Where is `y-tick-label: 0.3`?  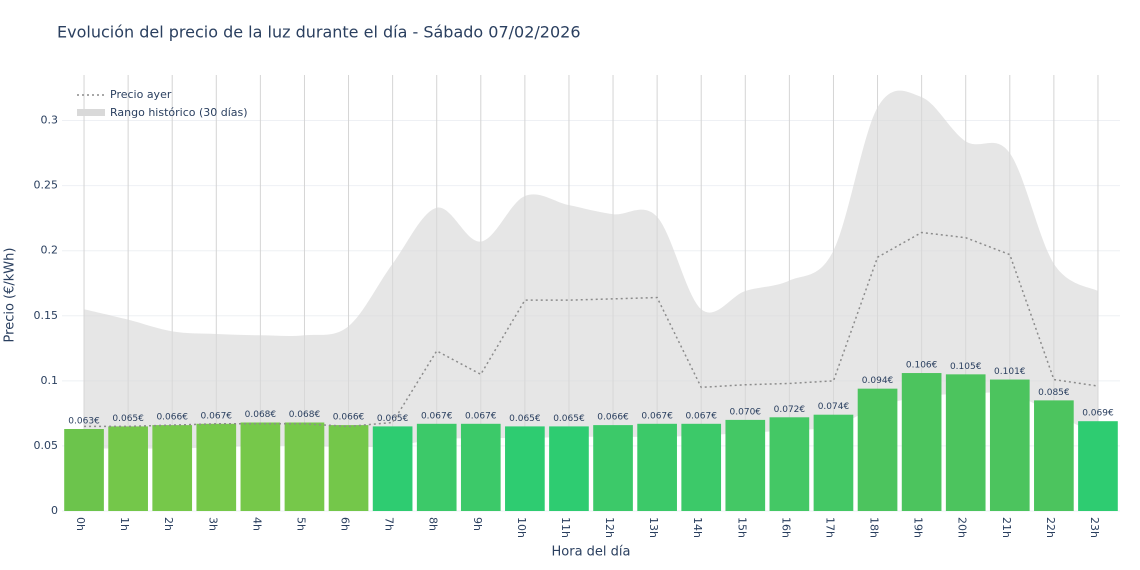
y-tick-label: 0.3 is located at coordinates (50, 120).